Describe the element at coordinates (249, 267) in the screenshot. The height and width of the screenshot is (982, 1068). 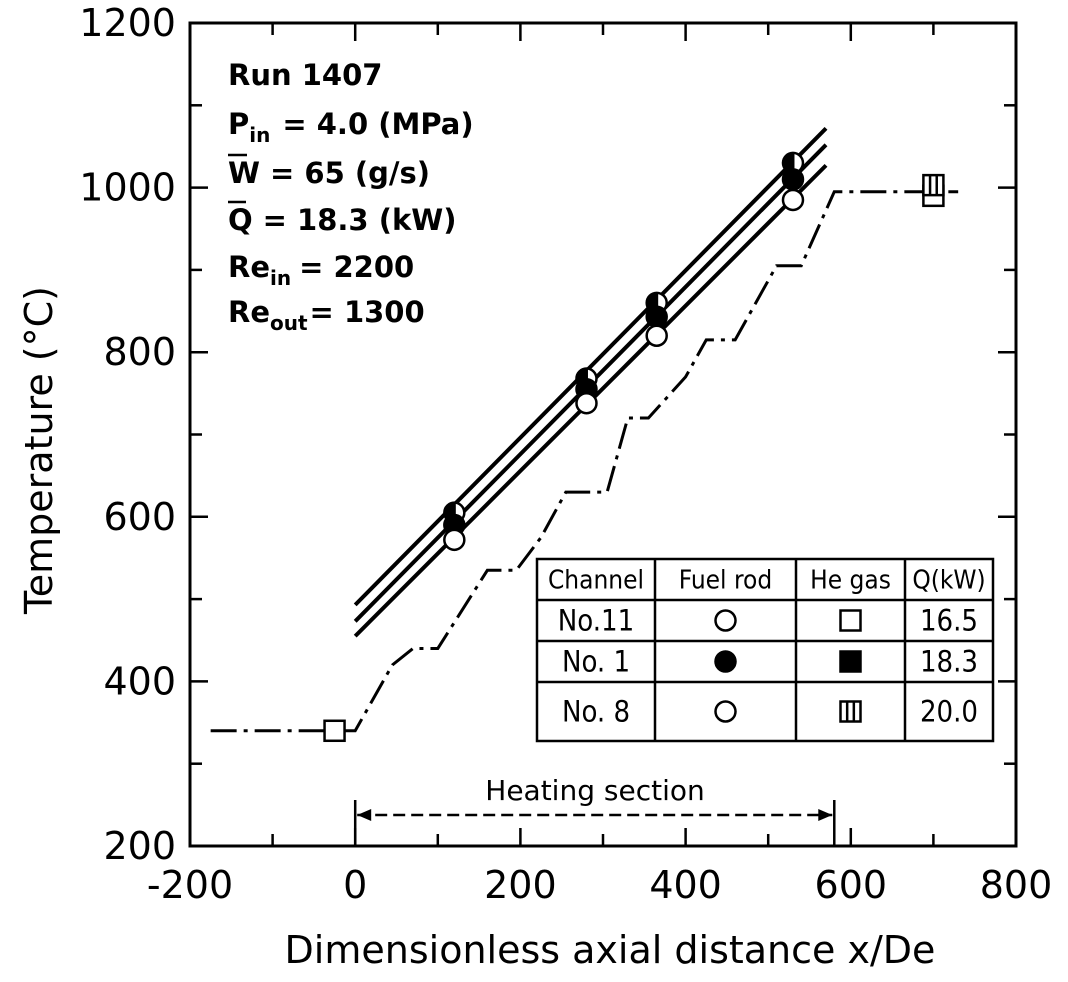
I see `rein-label: Re` at that location.